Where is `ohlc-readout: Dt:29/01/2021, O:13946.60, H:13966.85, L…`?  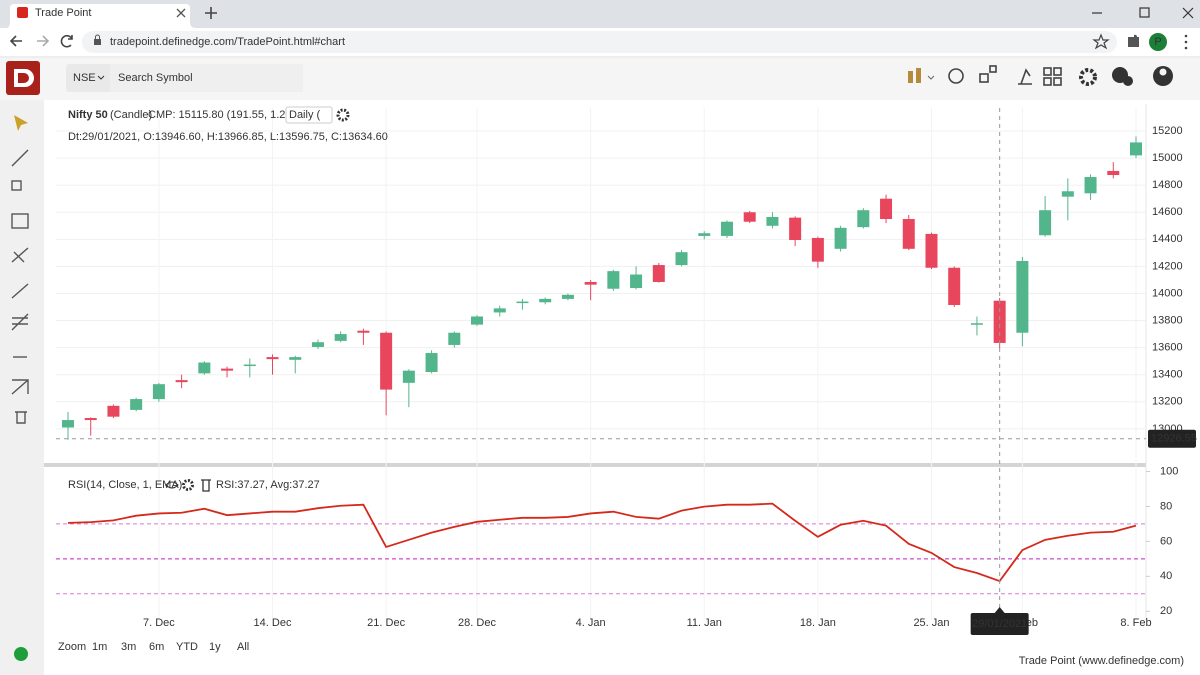
ohlc-readout: Dt:29/01/2021, O:13946.60, H:13966.85, L… is located at coordinates (228, 137).